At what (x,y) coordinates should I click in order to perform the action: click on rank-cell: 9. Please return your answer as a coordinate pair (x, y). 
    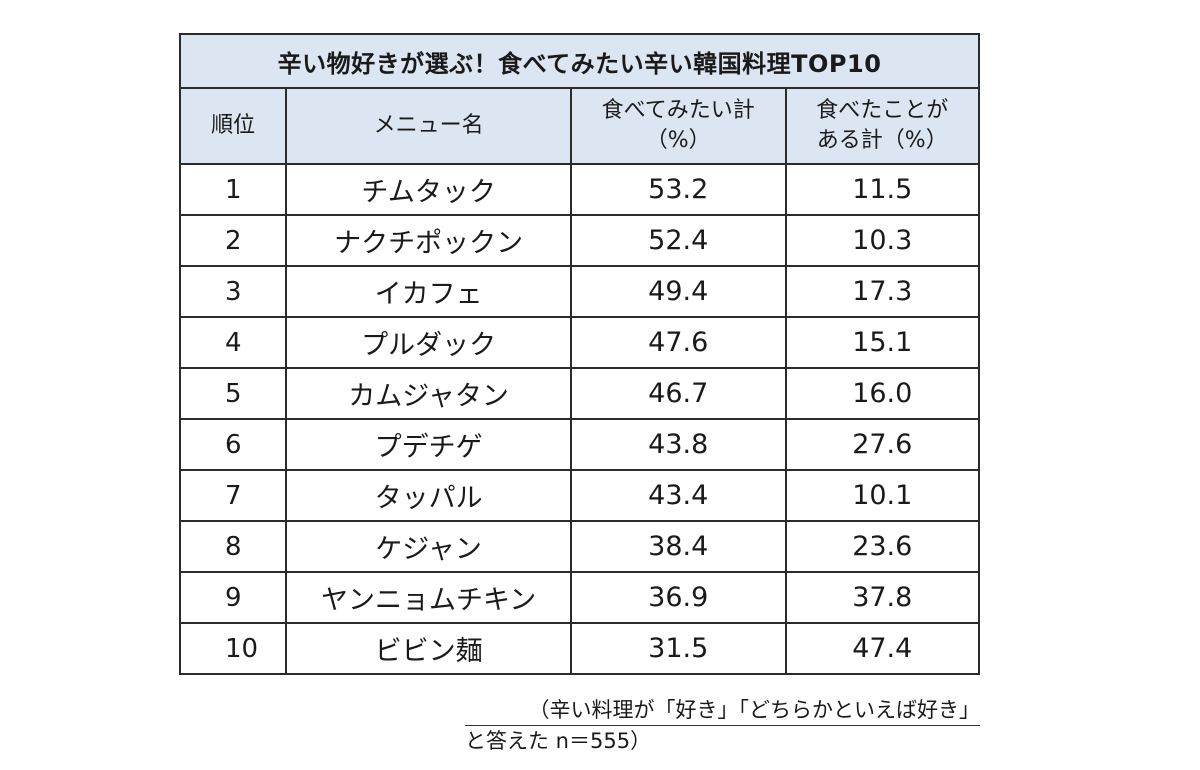
    Looking at the image, I should click on (233, 597).